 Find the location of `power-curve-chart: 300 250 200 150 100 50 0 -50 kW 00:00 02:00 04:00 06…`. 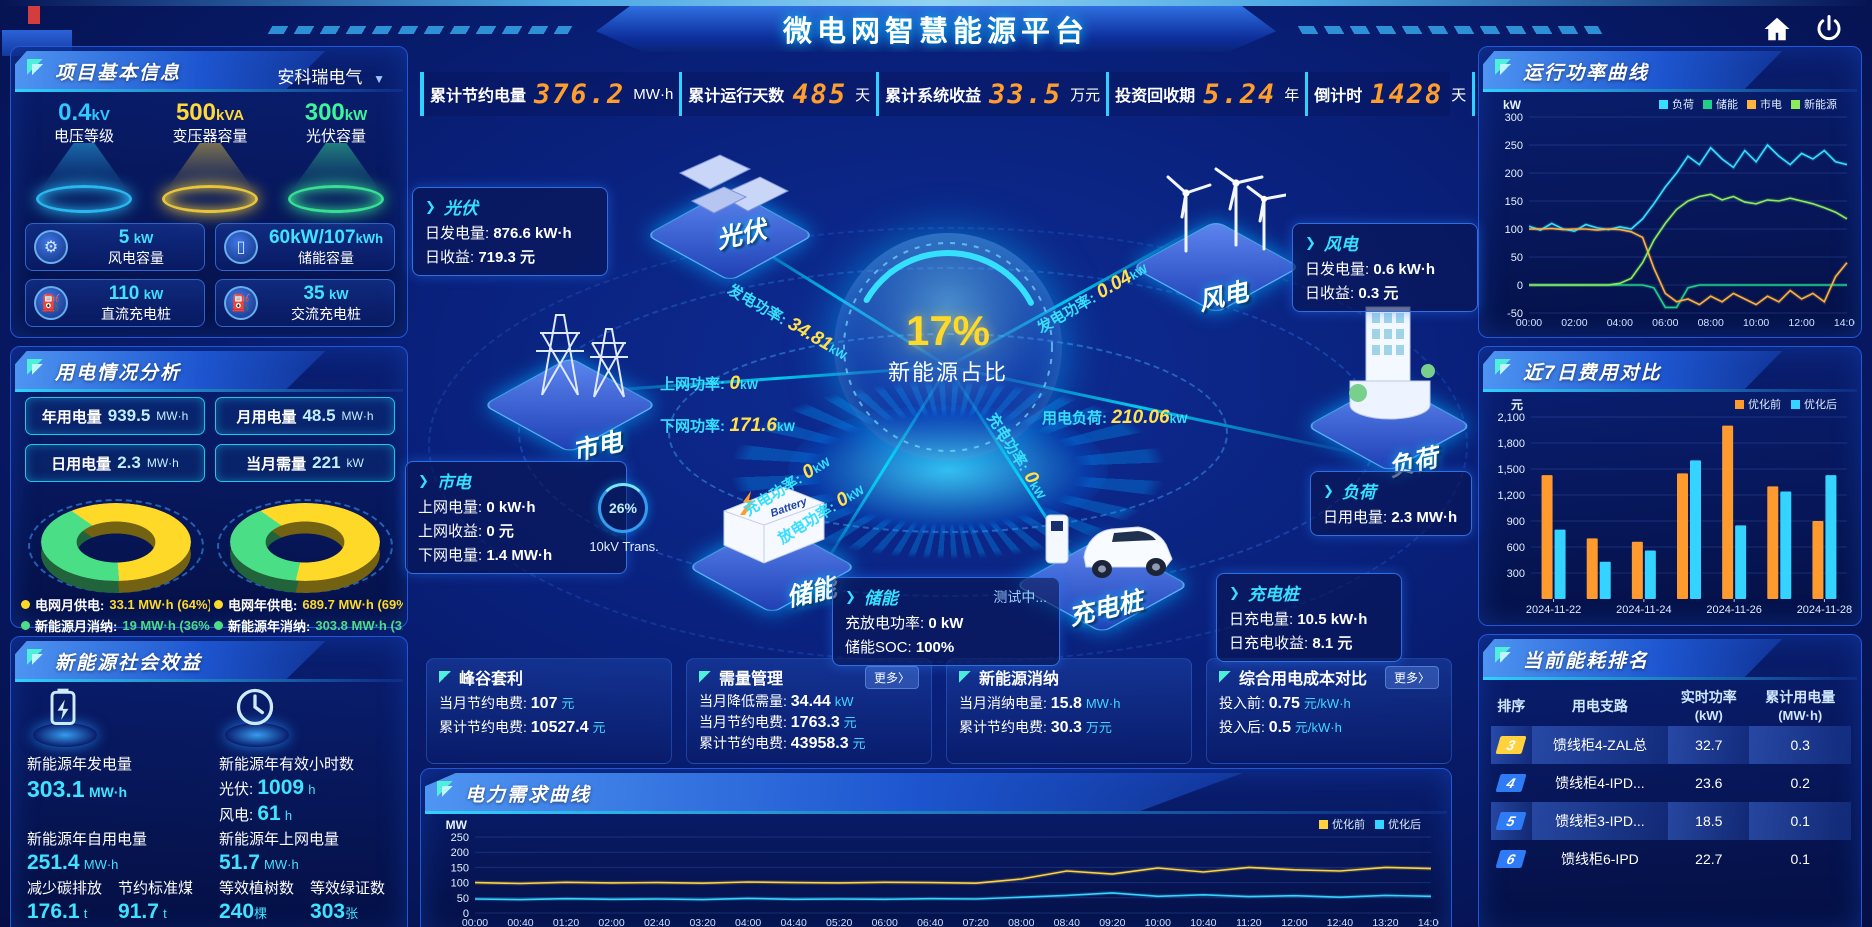

power-curve-chart: 300 250 200 150 100 50 0 -50 kW 00:00 02:00 04:00 06… is located at coordinates (1672, 214).